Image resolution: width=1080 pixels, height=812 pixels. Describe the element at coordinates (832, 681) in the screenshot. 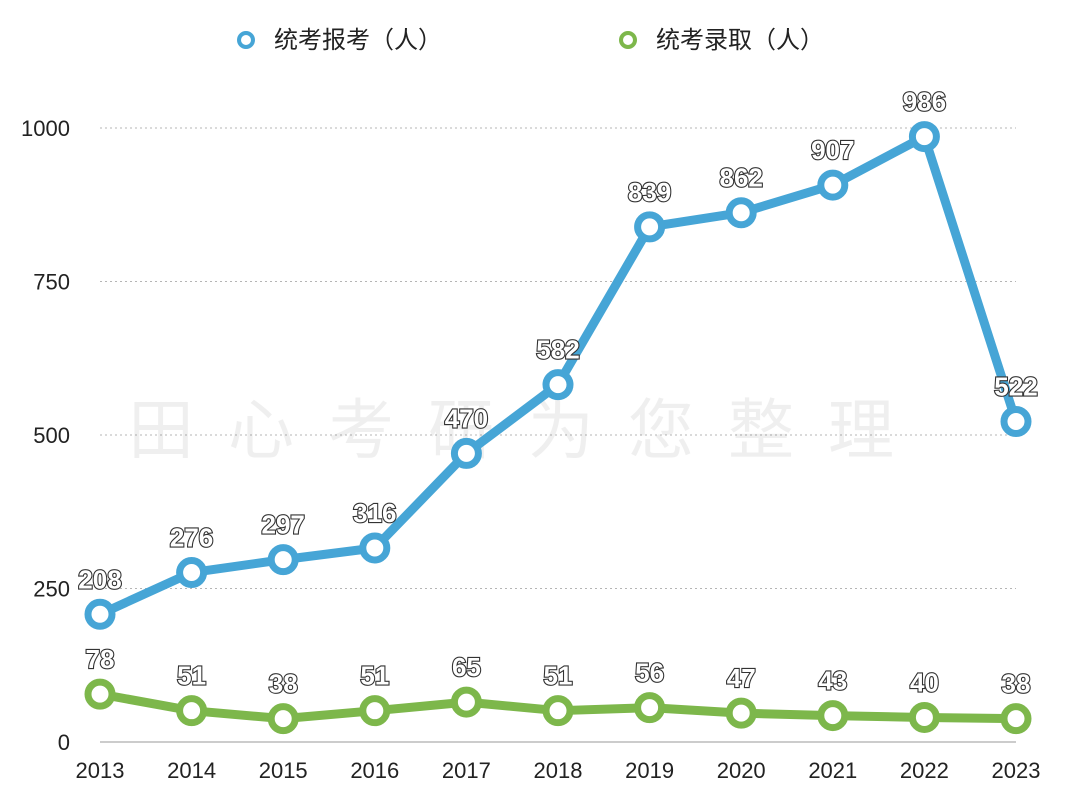

I see `data-label: 43` at that location.